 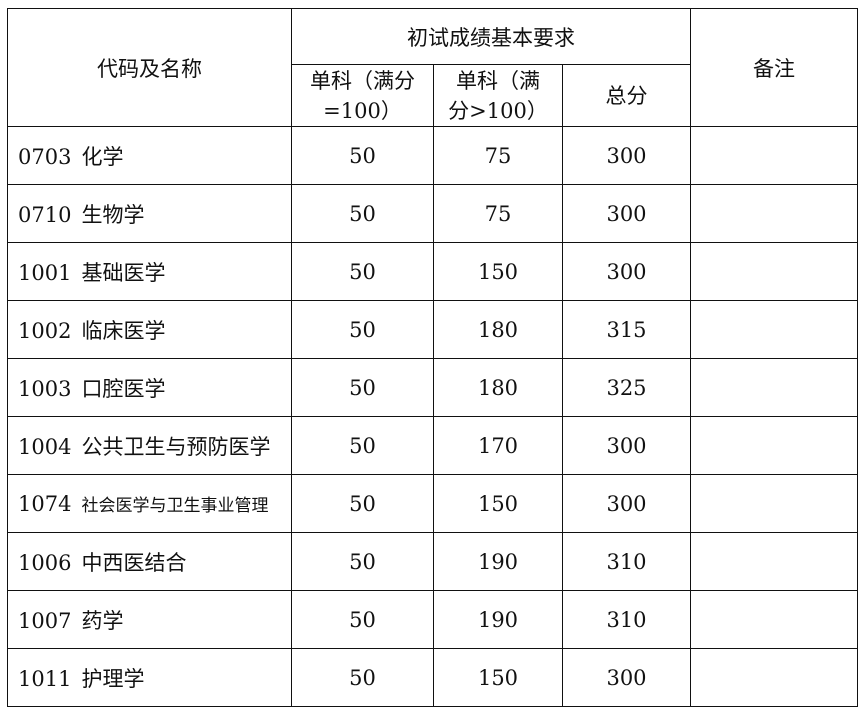 What do you see at coordinates (45, 214) in the screenshot?
I see `subject-code: 0710` at bounding box center [45, 214].